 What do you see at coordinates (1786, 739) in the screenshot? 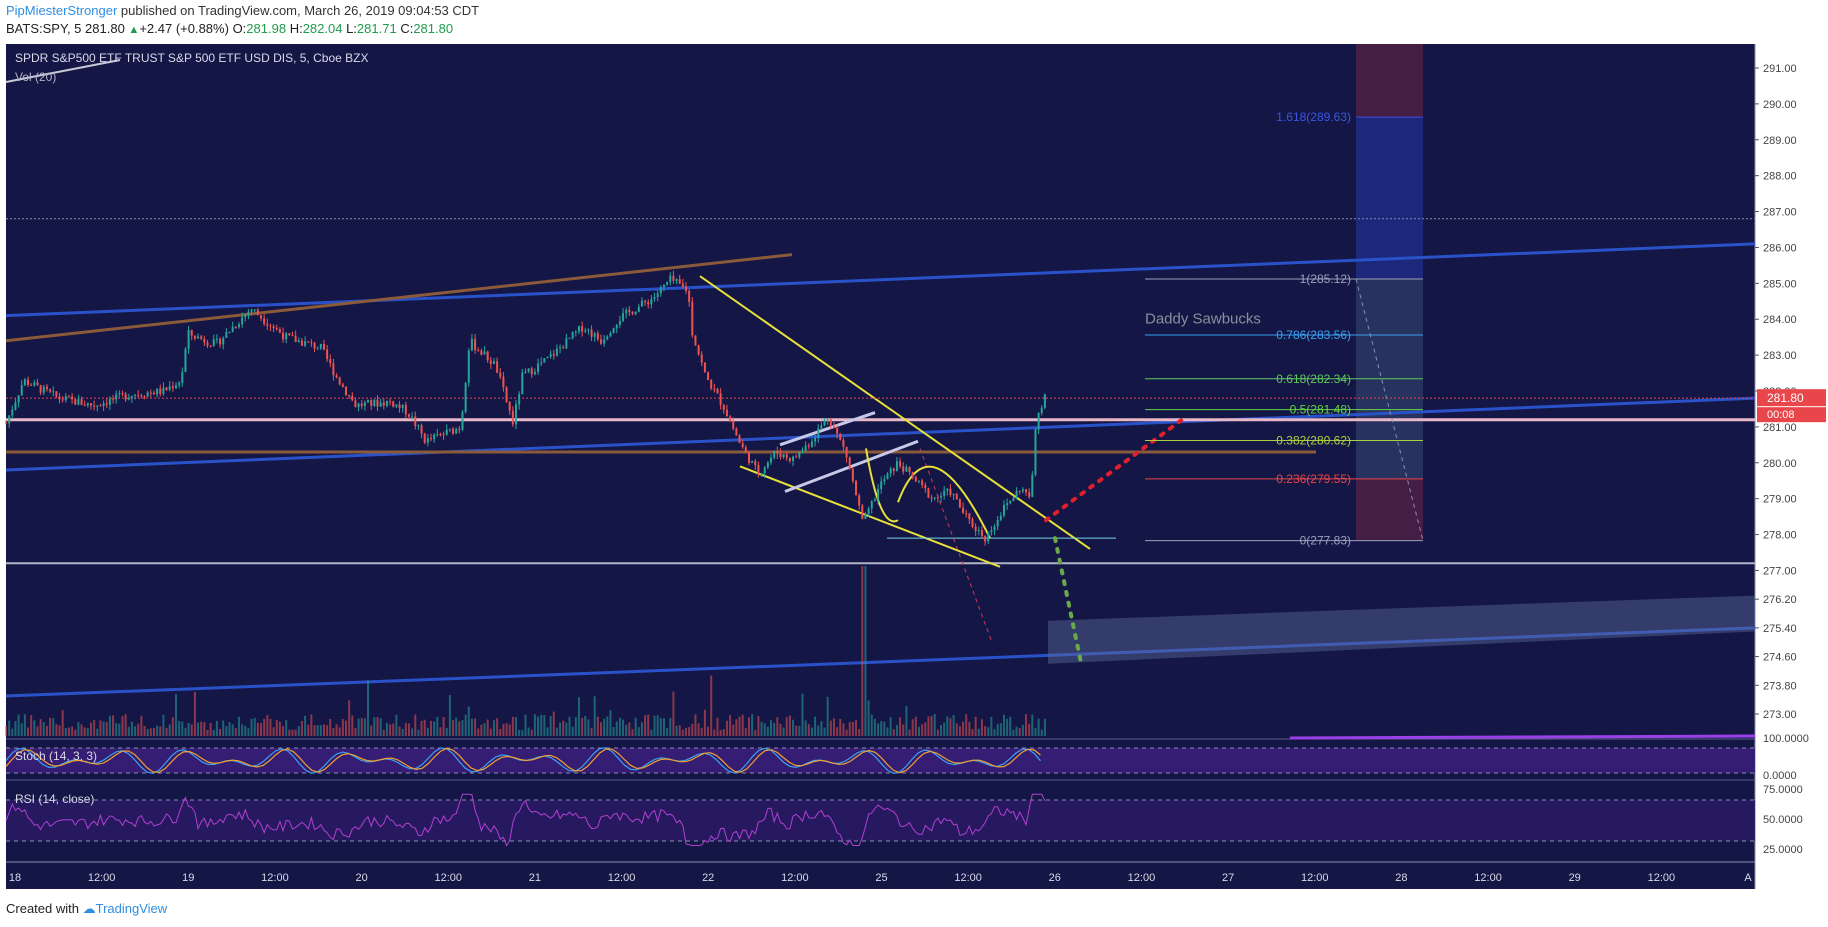
I see `stoch-axis-label: 100.0000` at bounding box center [1786, 739].